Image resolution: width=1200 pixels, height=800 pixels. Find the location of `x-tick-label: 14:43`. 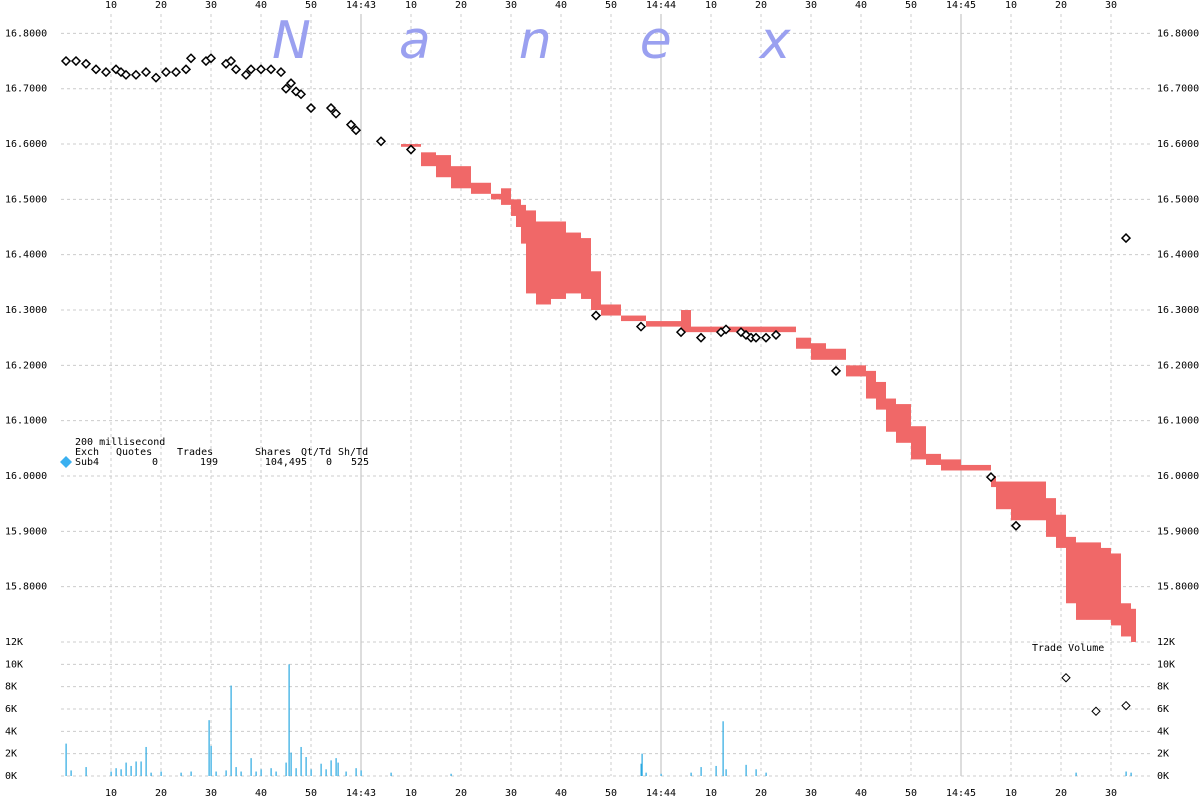

x-tick-label: 14:43 is located at coordinates (361, 5).